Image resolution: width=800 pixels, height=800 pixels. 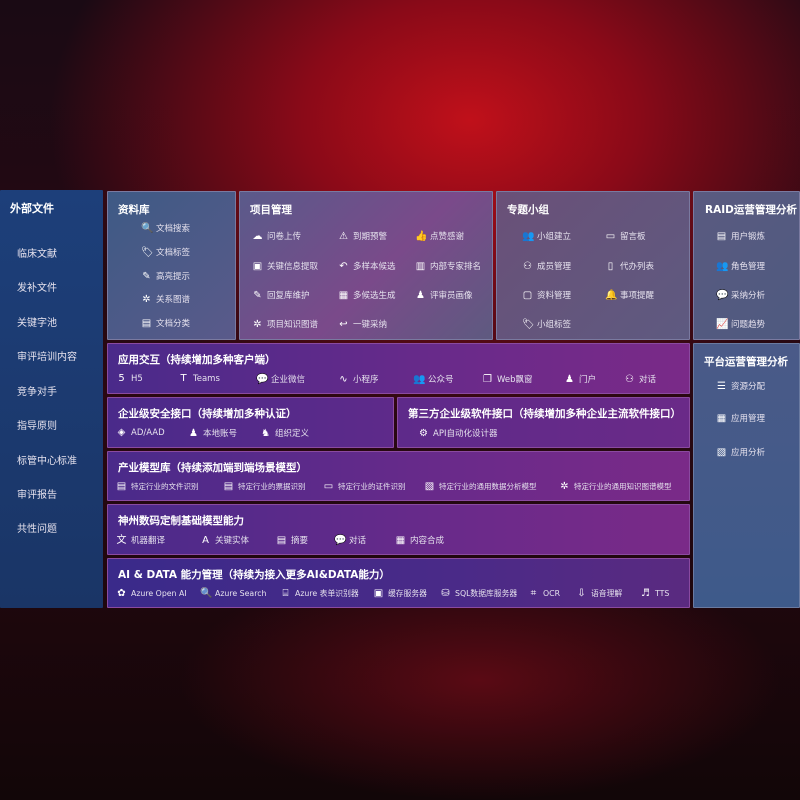 I want to click on industry-item: ▤ 特定行业的文件识别, so click(x=157, y=486).